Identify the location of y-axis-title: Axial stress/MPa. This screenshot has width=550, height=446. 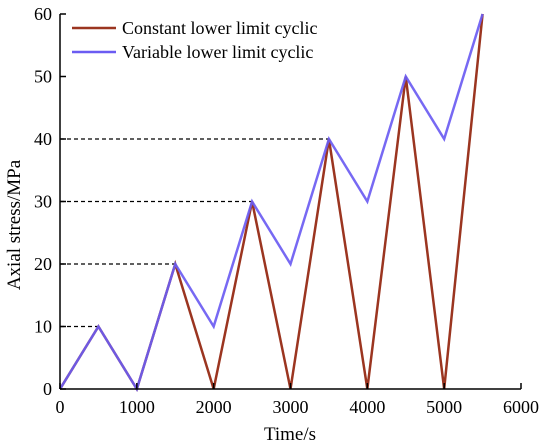
(14, 224).